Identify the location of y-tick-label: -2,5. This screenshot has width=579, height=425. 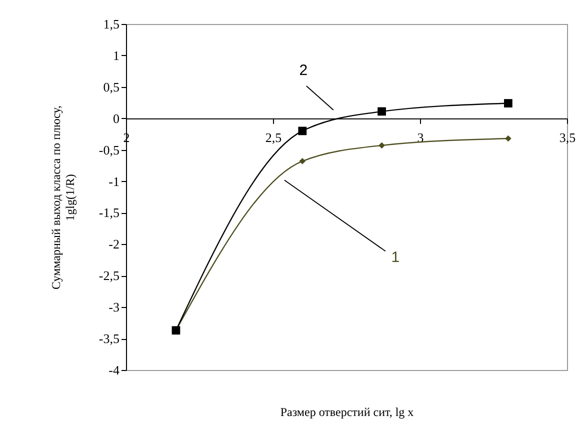
(109, 276).